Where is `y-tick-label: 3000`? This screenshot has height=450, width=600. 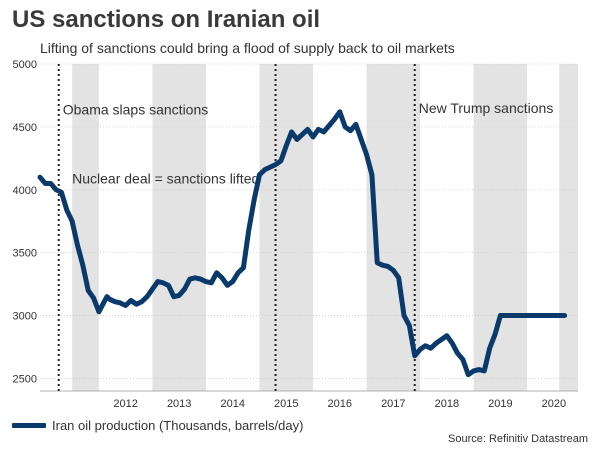
y-tick-label: 3000 is located at coordinates (25, 317).